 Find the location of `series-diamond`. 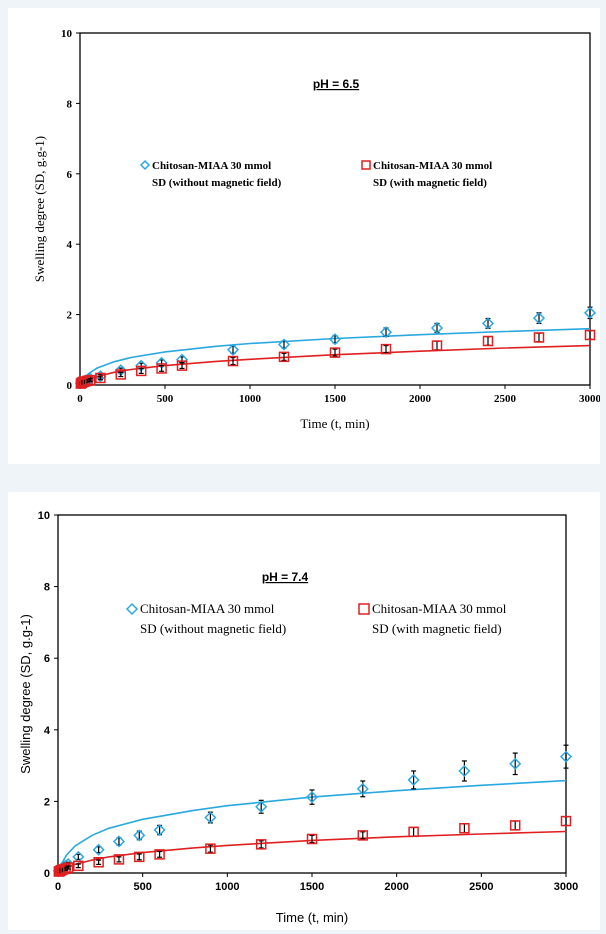

series-diamond is located at coordinates (312, 810).